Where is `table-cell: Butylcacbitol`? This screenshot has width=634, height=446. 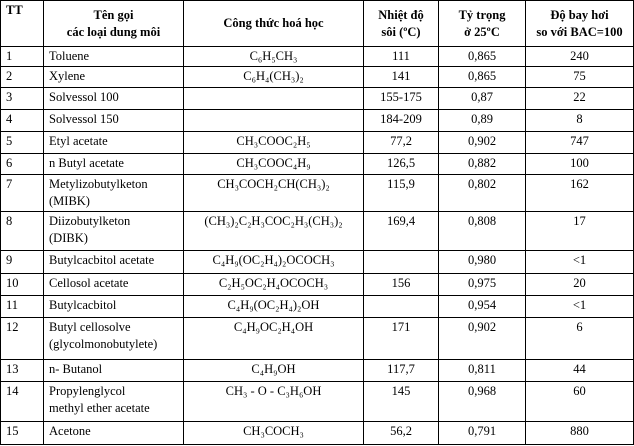 table-cell: Butylcacbitol is located at coordinates (113, 306).